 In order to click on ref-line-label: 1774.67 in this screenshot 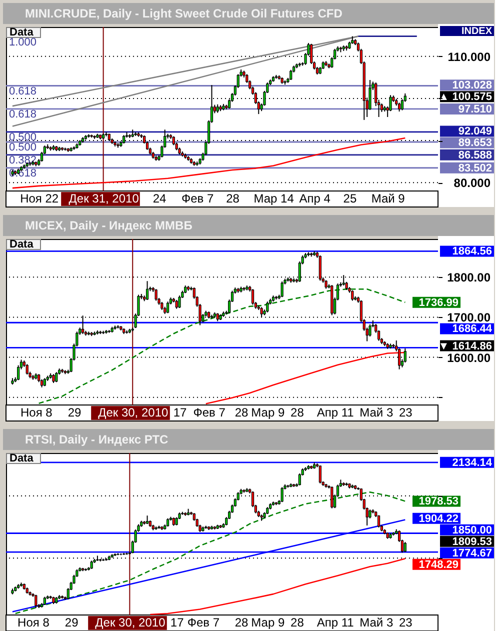, I will do `click(472, 553)`.